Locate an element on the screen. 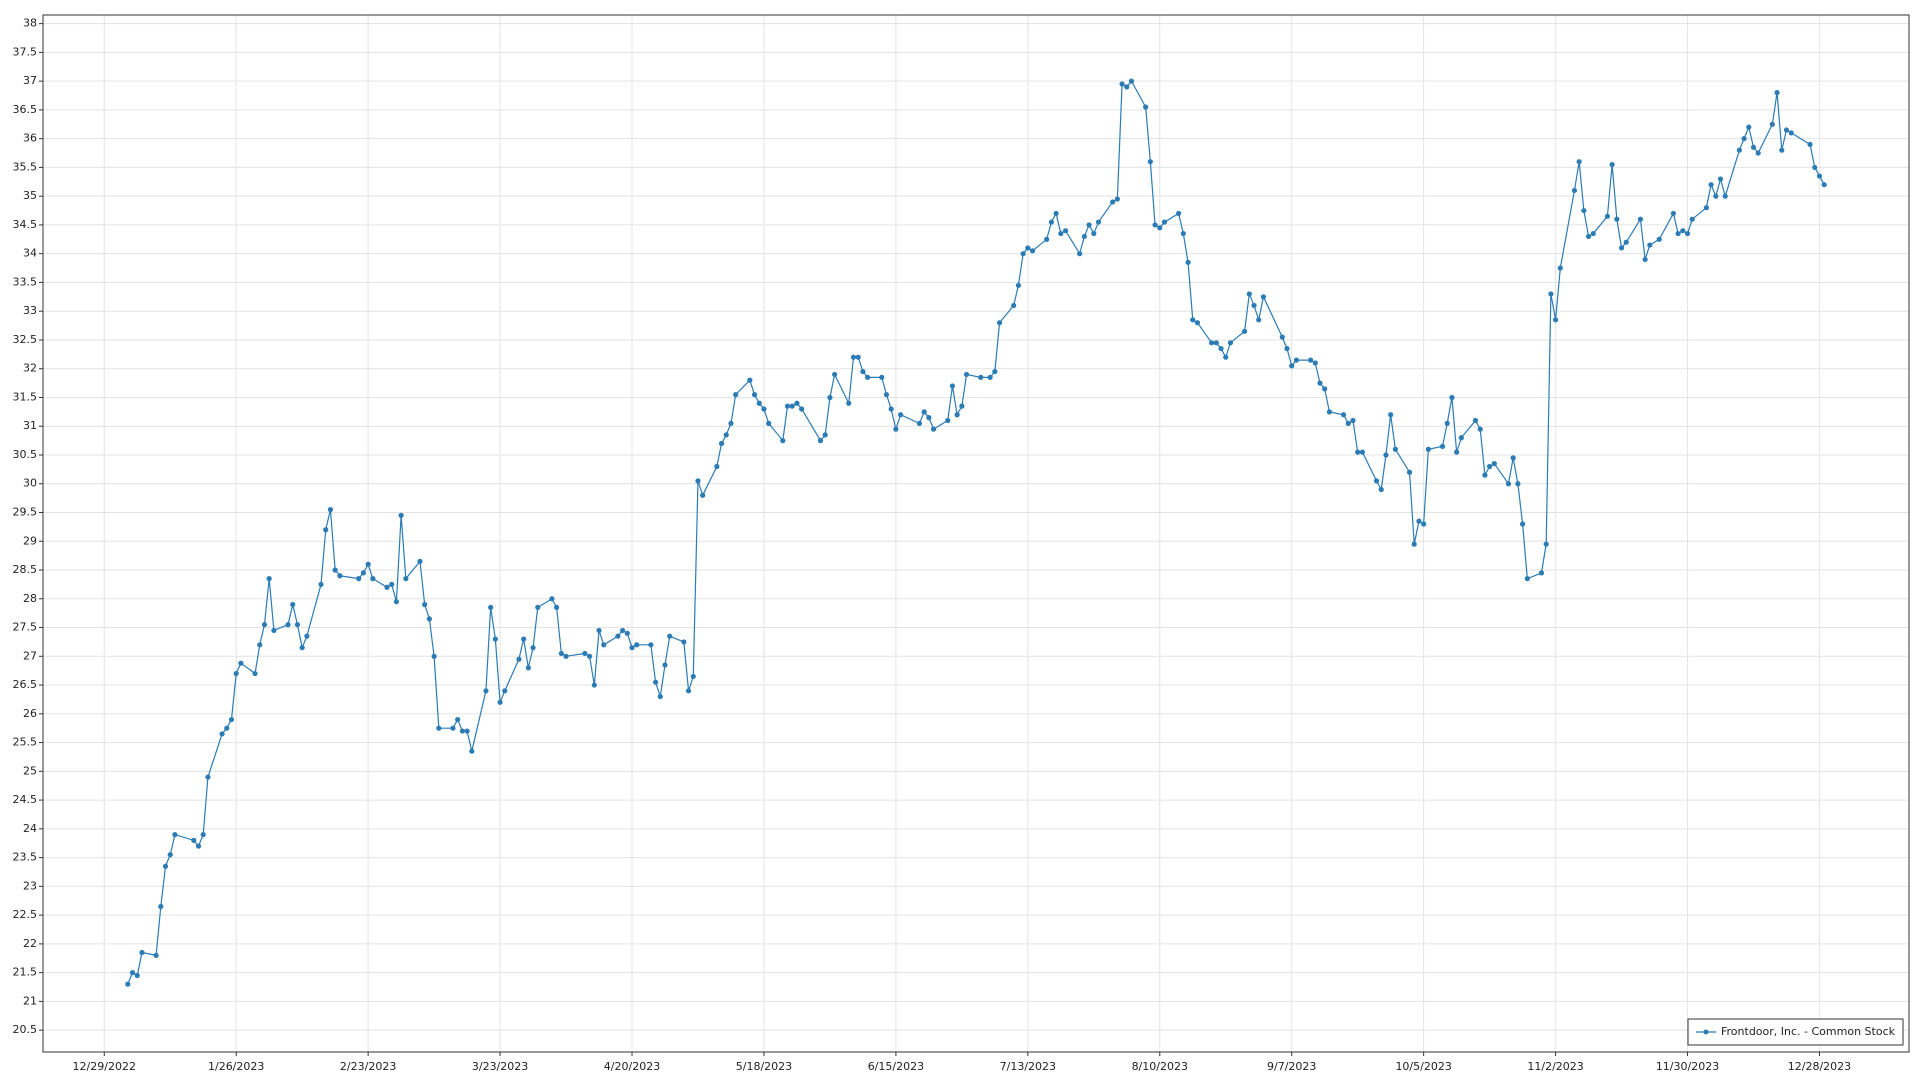 The width and height of the screenshot is (1920, 1080). y-tick-label: 34 is located at coordinates (30, 253).